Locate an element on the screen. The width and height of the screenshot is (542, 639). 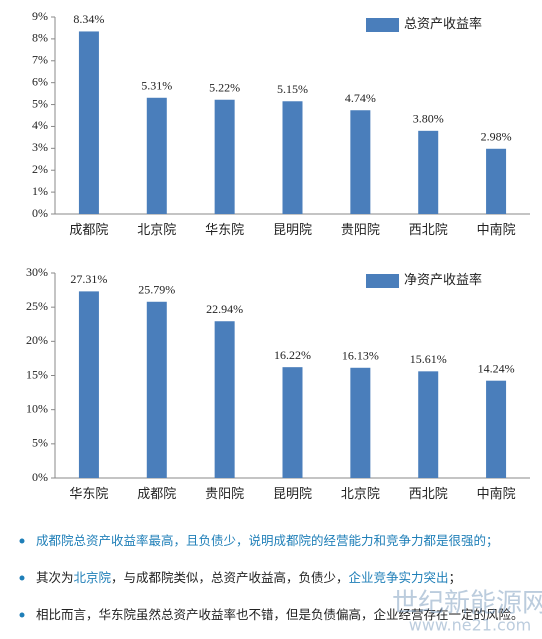
y-tick-label: 20% is located at coordinates (37, 340).